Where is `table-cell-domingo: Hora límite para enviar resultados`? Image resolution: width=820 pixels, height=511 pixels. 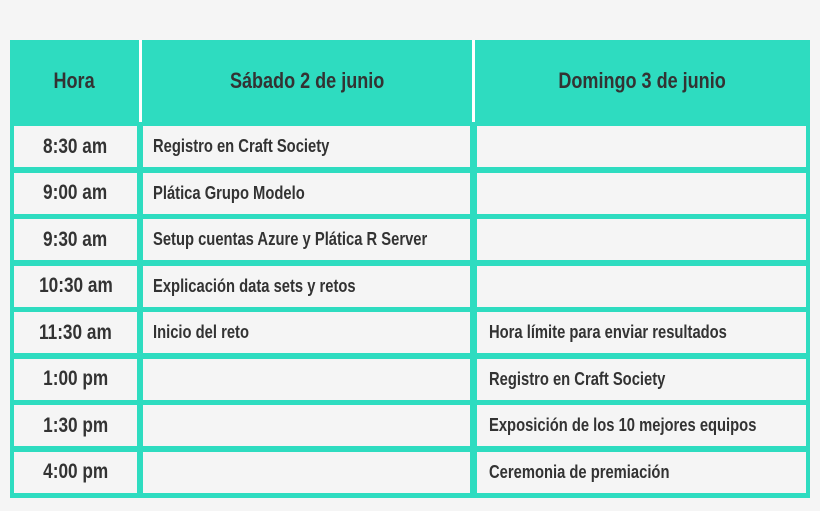 table-cell-domingo: Hora límite para enviar resultados is located at coordinates (641, 332).